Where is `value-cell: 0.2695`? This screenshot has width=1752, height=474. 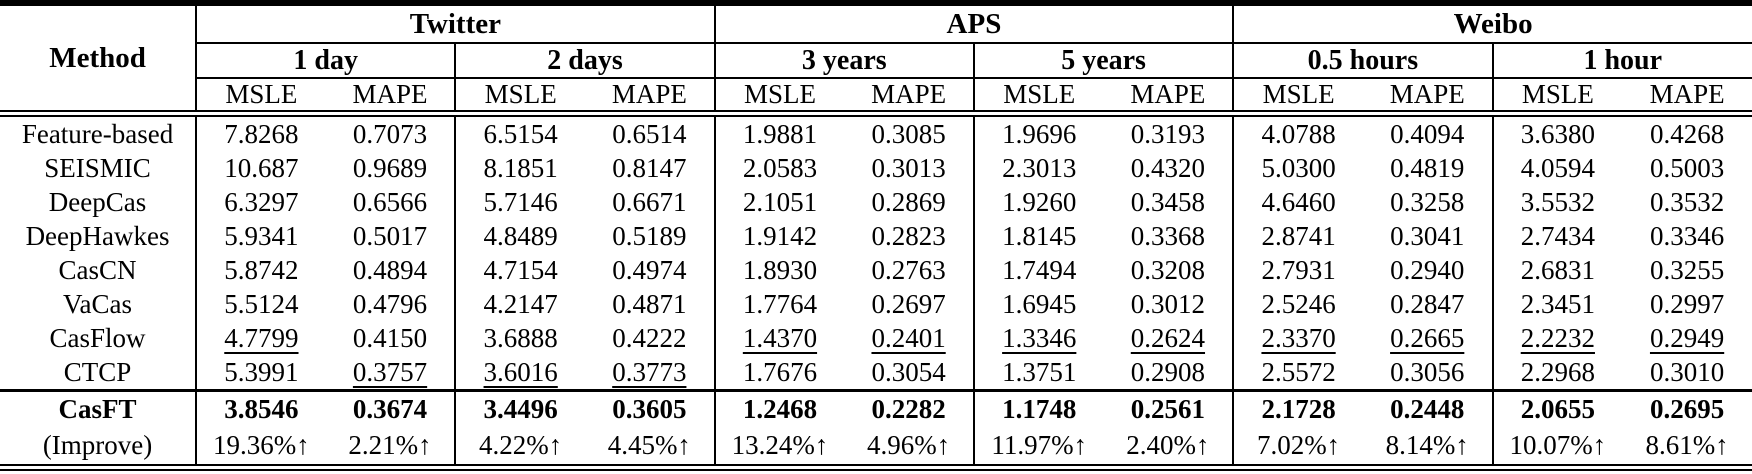 value-cell: 0.2695 is located at coordinates (1687, 407).